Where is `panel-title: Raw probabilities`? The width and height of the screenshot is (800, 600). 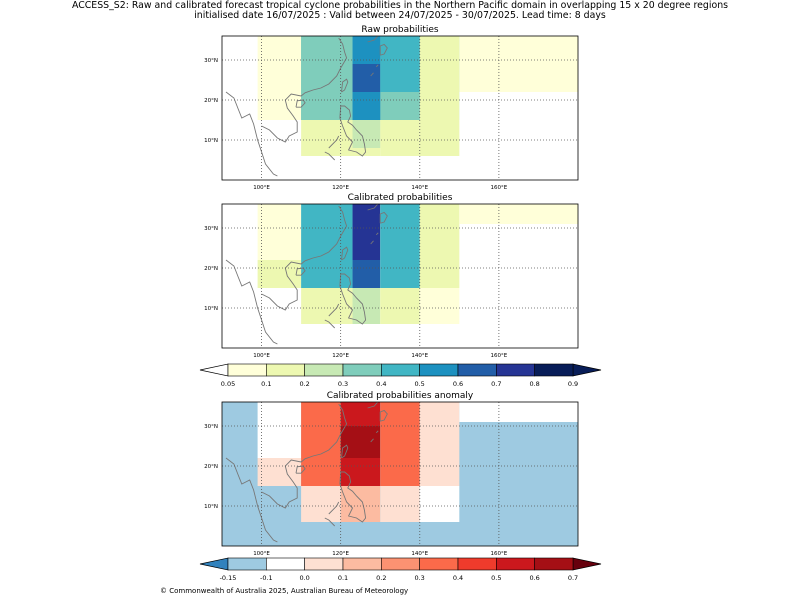 panel-title: Raw probabilities is located at coordinates (400, 30).